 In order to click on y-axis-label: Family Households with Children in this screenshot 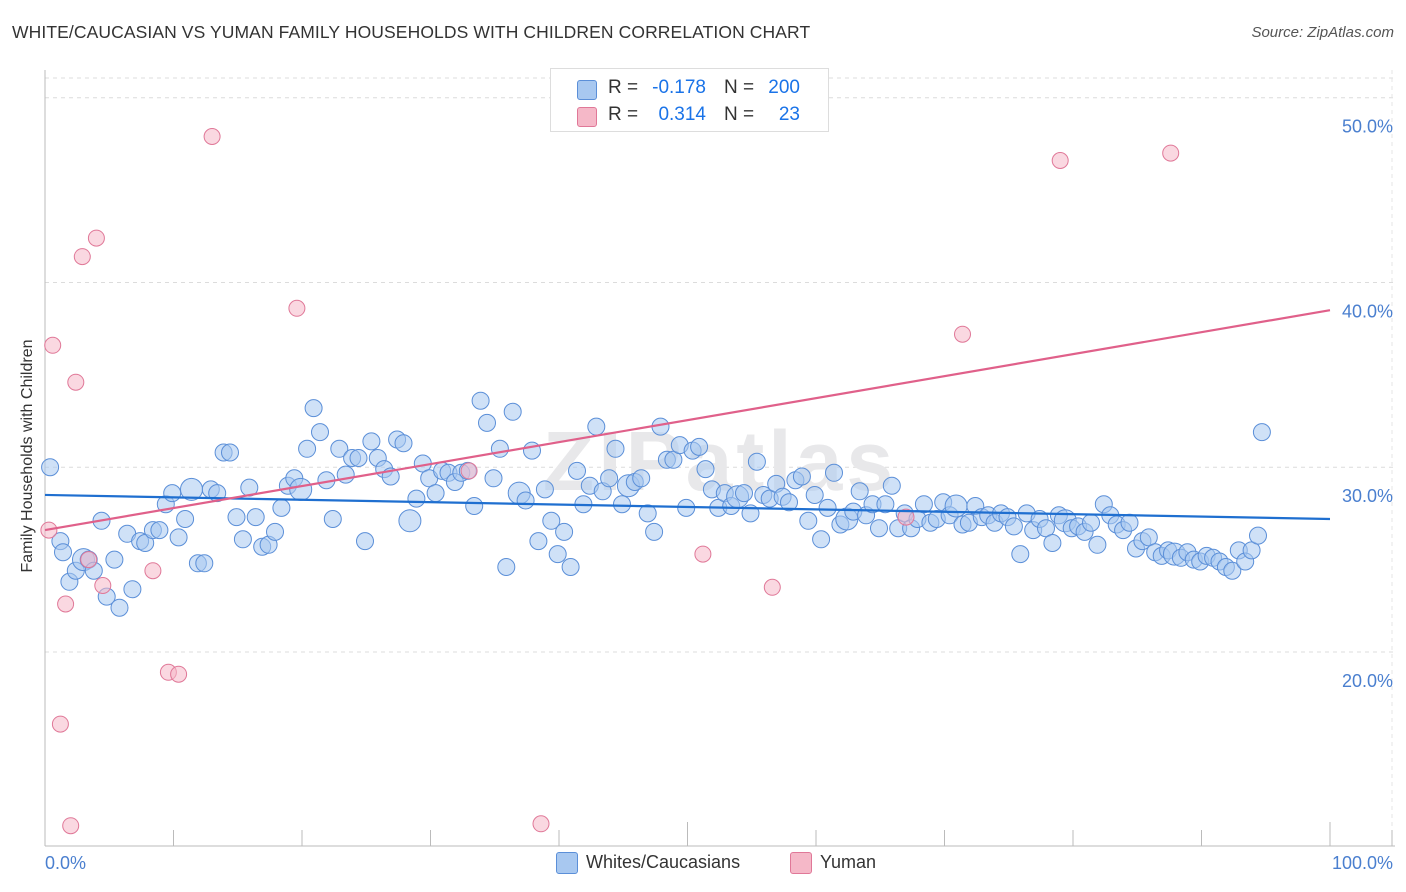, I will do `click(27, 456)`.